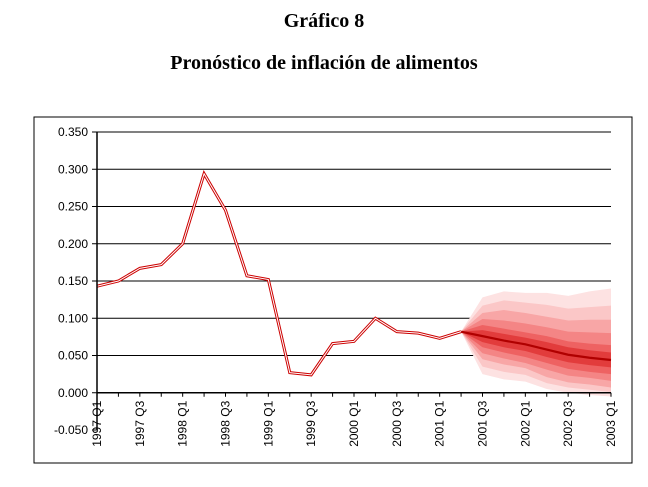  I want to click on x-tick-label: 1997 Q1, so click(97, 423).